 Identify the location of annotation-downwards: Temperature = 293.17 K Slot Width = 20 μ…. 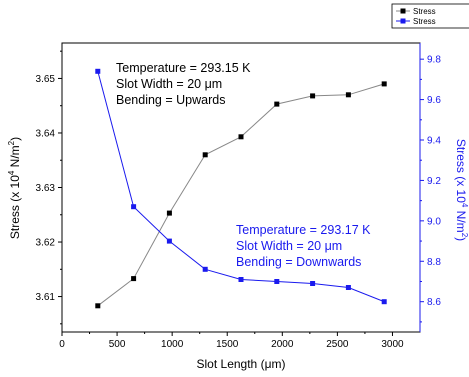
(303, 246).